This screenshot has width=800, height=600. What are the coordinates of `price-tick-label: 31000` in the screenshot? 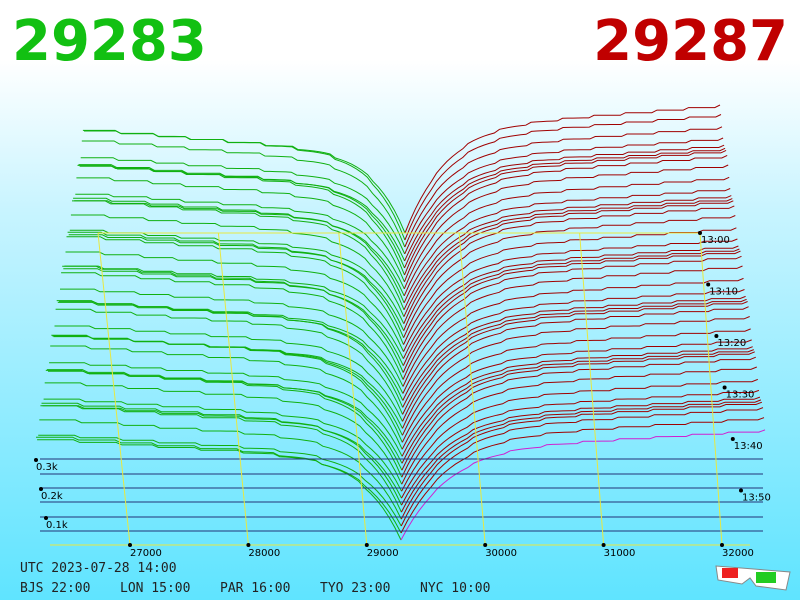 It's located at (620, 553).